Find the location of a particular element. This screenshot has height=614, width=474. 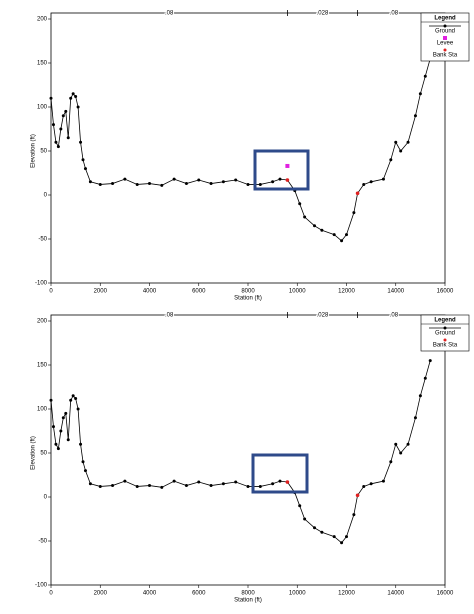

highlight-box is located at coordinates (281, 170).